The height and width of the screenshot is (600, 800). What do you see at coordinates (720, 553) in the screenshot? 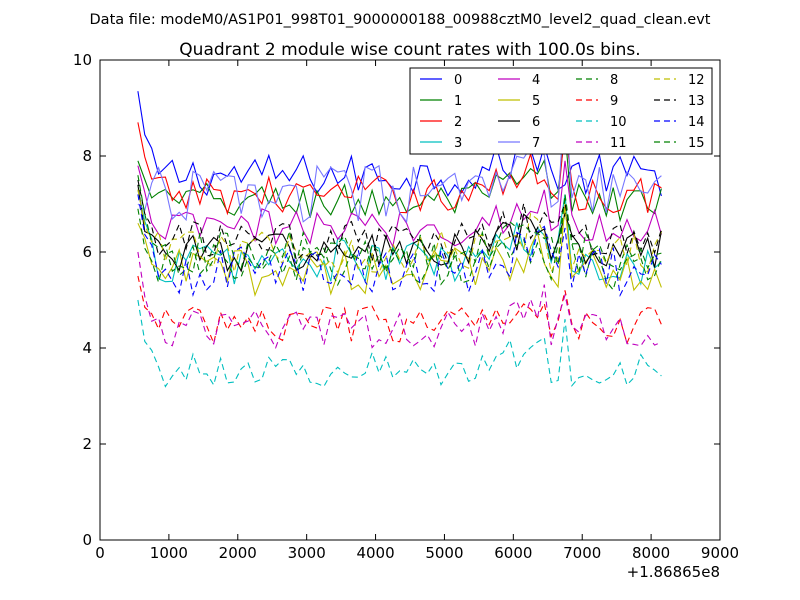
I see `x-tick-label: 9000` at bounding box center [720, 553].